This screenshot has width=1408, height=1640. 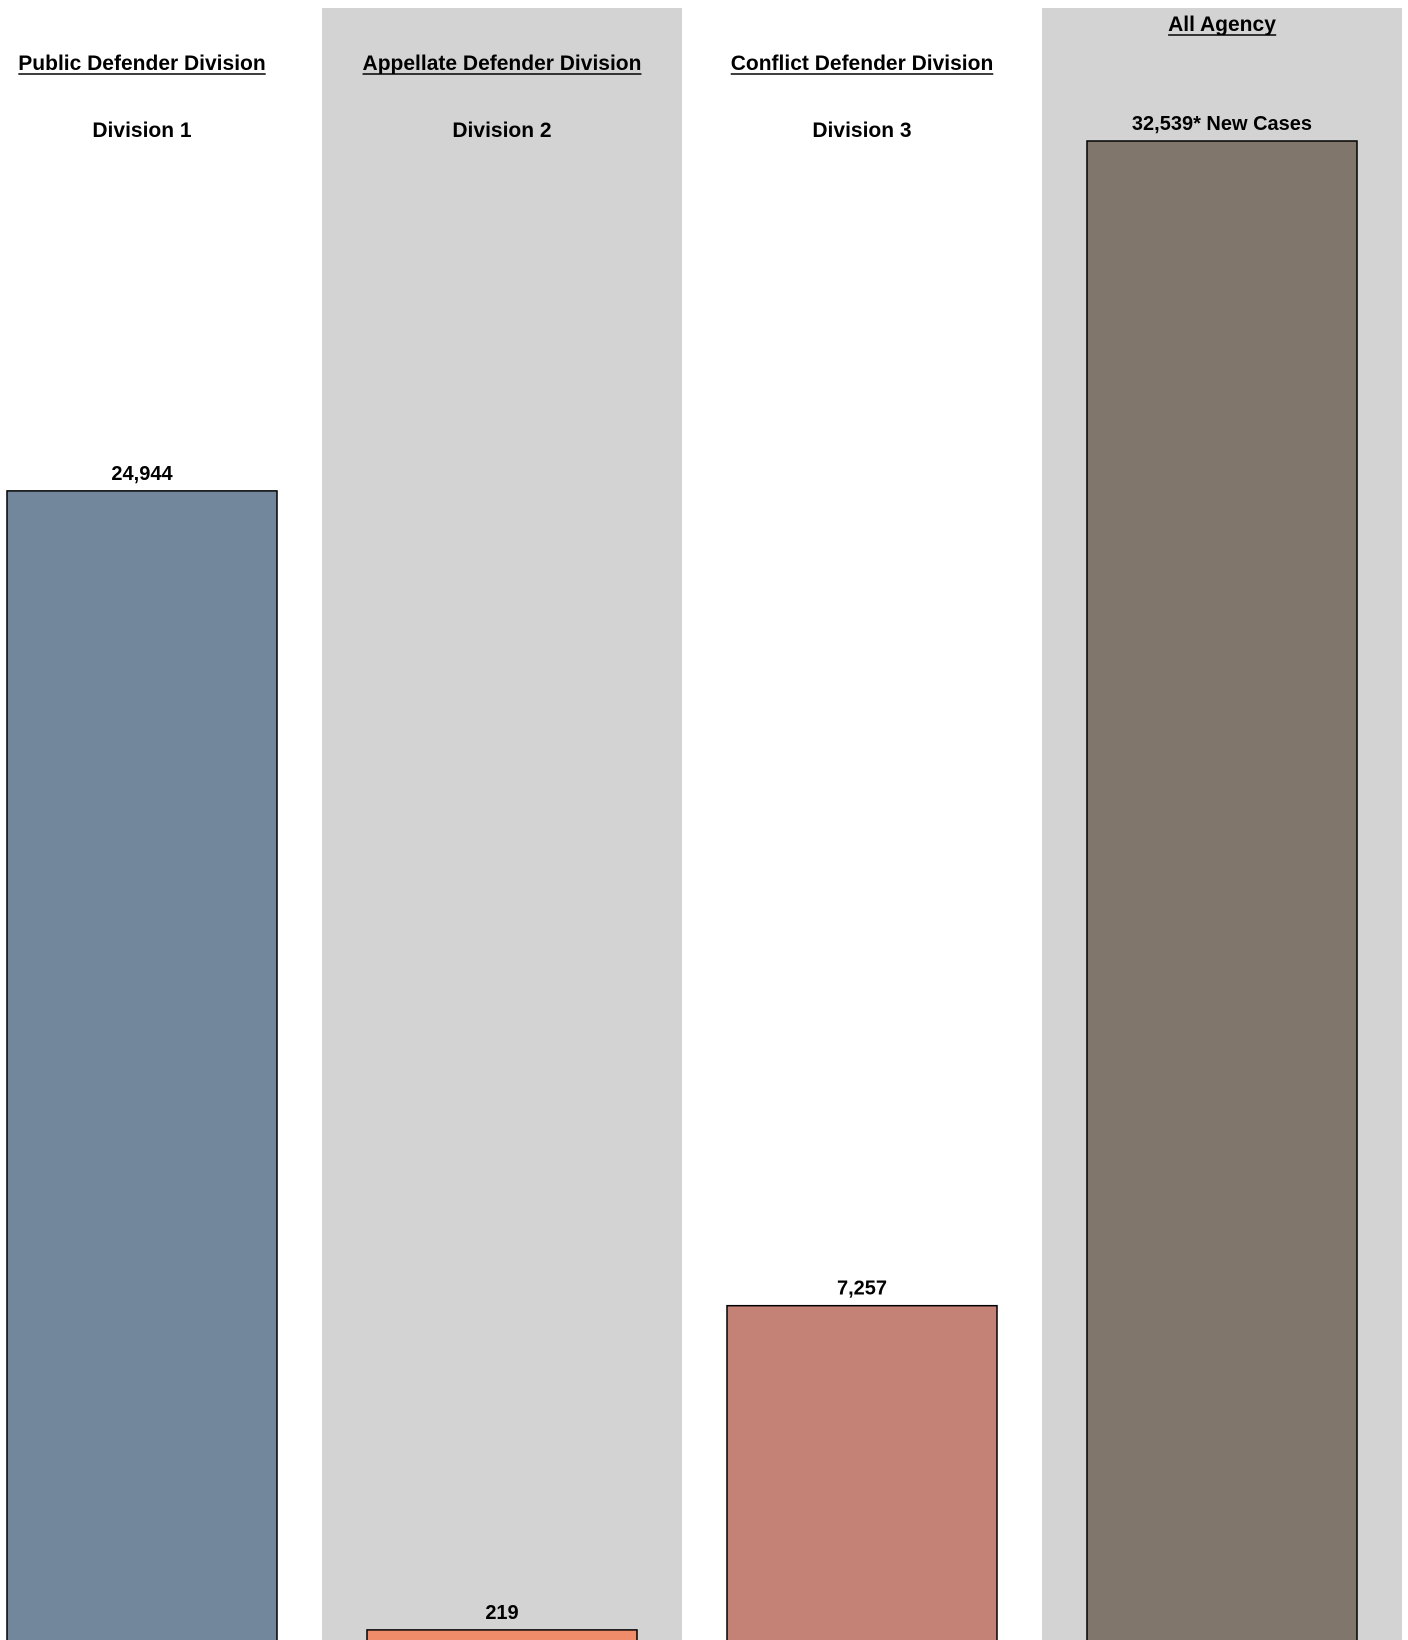 I want to click on division-label-1: Division 1, so click(x=142, y=130).